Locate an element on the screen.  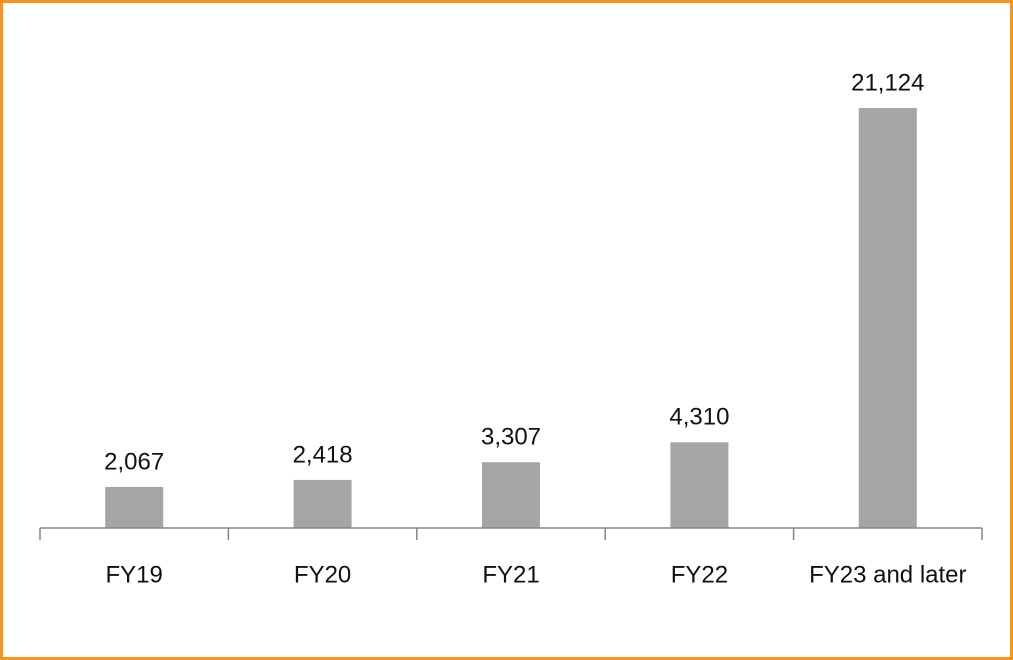
x-tick-label: FY22 is located at coordinates (699, 574).